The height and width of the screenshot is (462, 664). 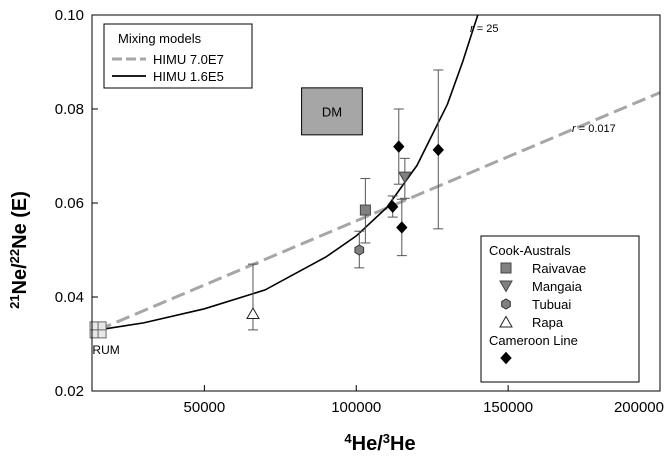 I want to click on y-tick-label-3: 0.08, so click(x=69, y=109).